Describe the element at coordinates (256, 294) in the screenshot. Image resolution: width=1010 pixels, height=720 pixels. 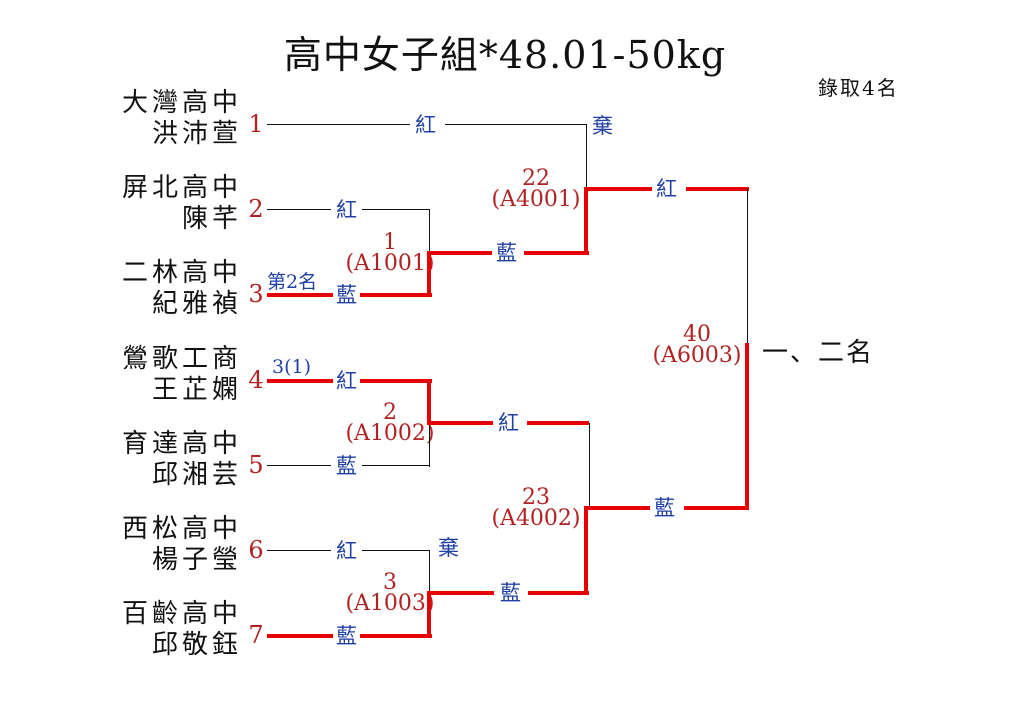
I see `seed-number-3: 3` at that location.